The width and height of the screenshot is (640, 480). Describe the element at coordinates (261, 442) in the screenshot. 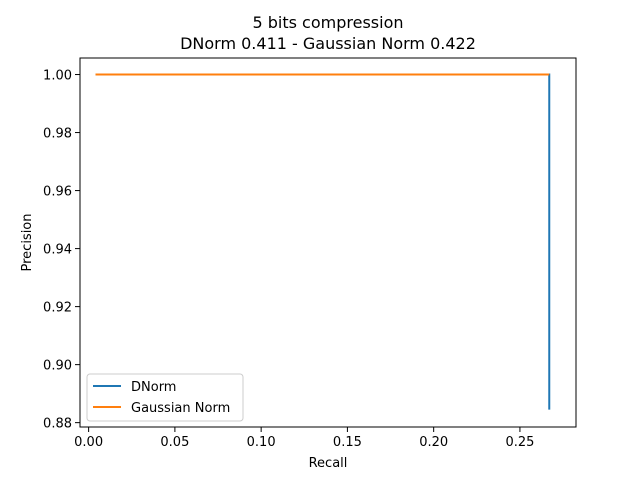

I see `x-tick-label: 0.10` at that location.